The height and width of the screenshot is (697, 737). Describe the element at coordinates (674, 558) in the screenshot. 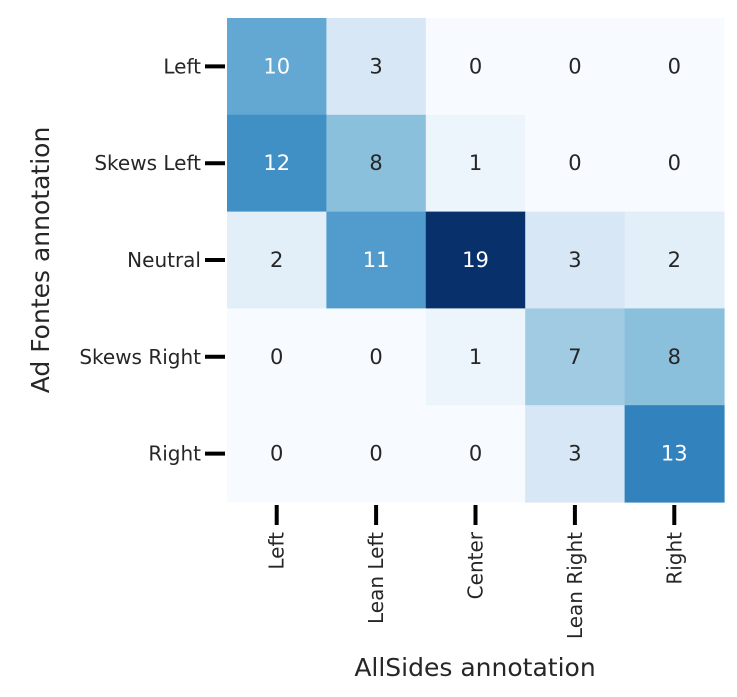

I see `x-tick-label: Right` at that location.